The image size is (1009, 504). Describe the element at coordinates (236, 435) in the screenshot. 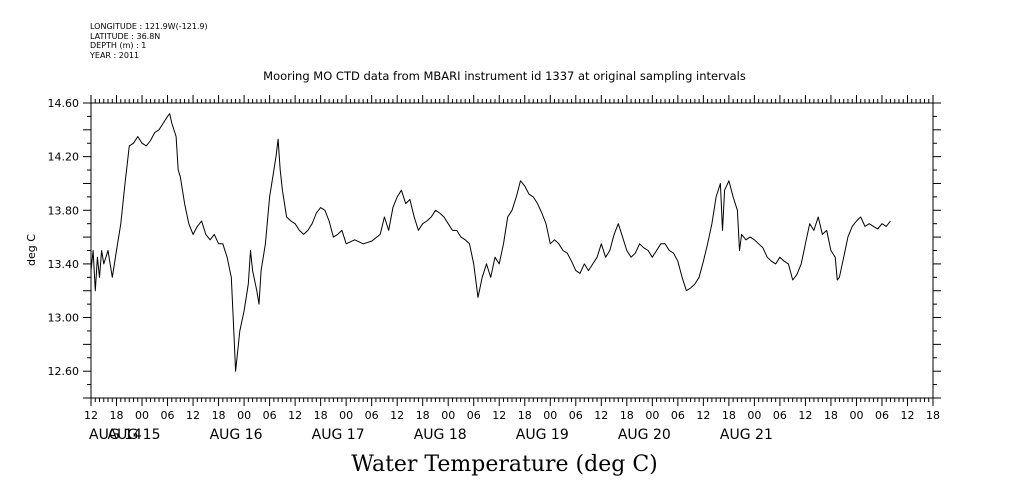

I see `x-day-label: AUG 16` at that location.